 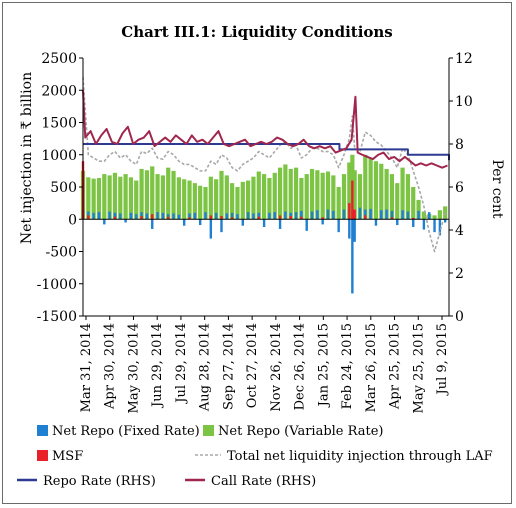 What do you see at coordinates (152, 193) in the screenshot?
I see `bar-net-repo-variable-rate--13` at bounding box center [152, 193].